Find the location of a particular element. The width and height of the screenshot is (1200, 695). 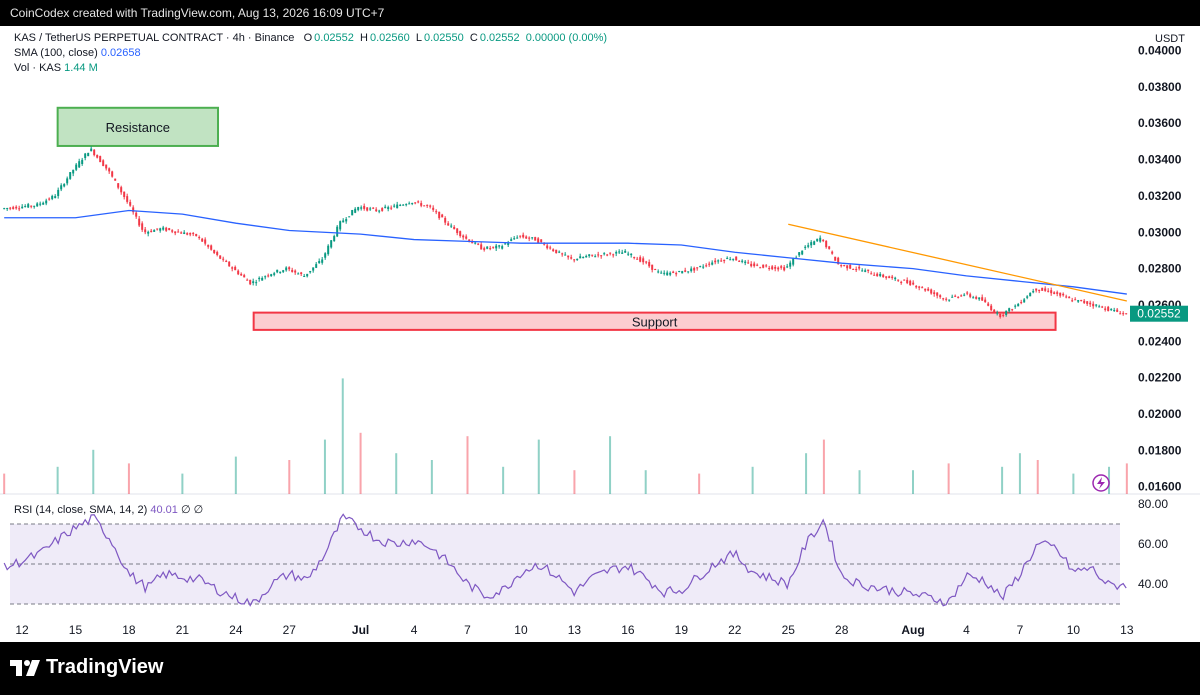

x-tick-label: 27 is located at coordinates (290, 630).